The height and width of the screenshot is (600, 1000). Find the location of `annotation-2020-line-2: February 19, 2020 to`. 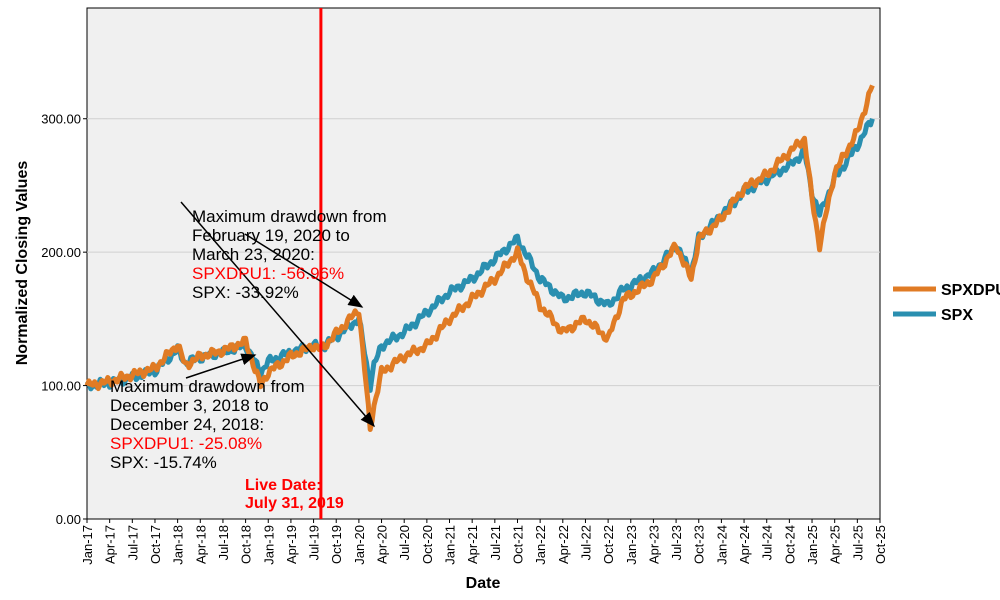

annotation-2020-line-2: February 19, 2020 to is located at coordinates (271, 235).